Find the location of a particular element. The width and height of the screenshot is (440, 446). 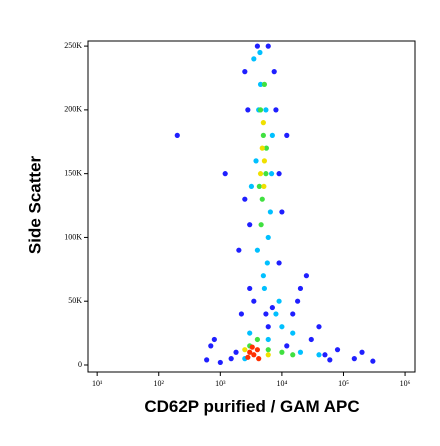

x-tick-label: 10⁴ is located at coordinates (282, 383).